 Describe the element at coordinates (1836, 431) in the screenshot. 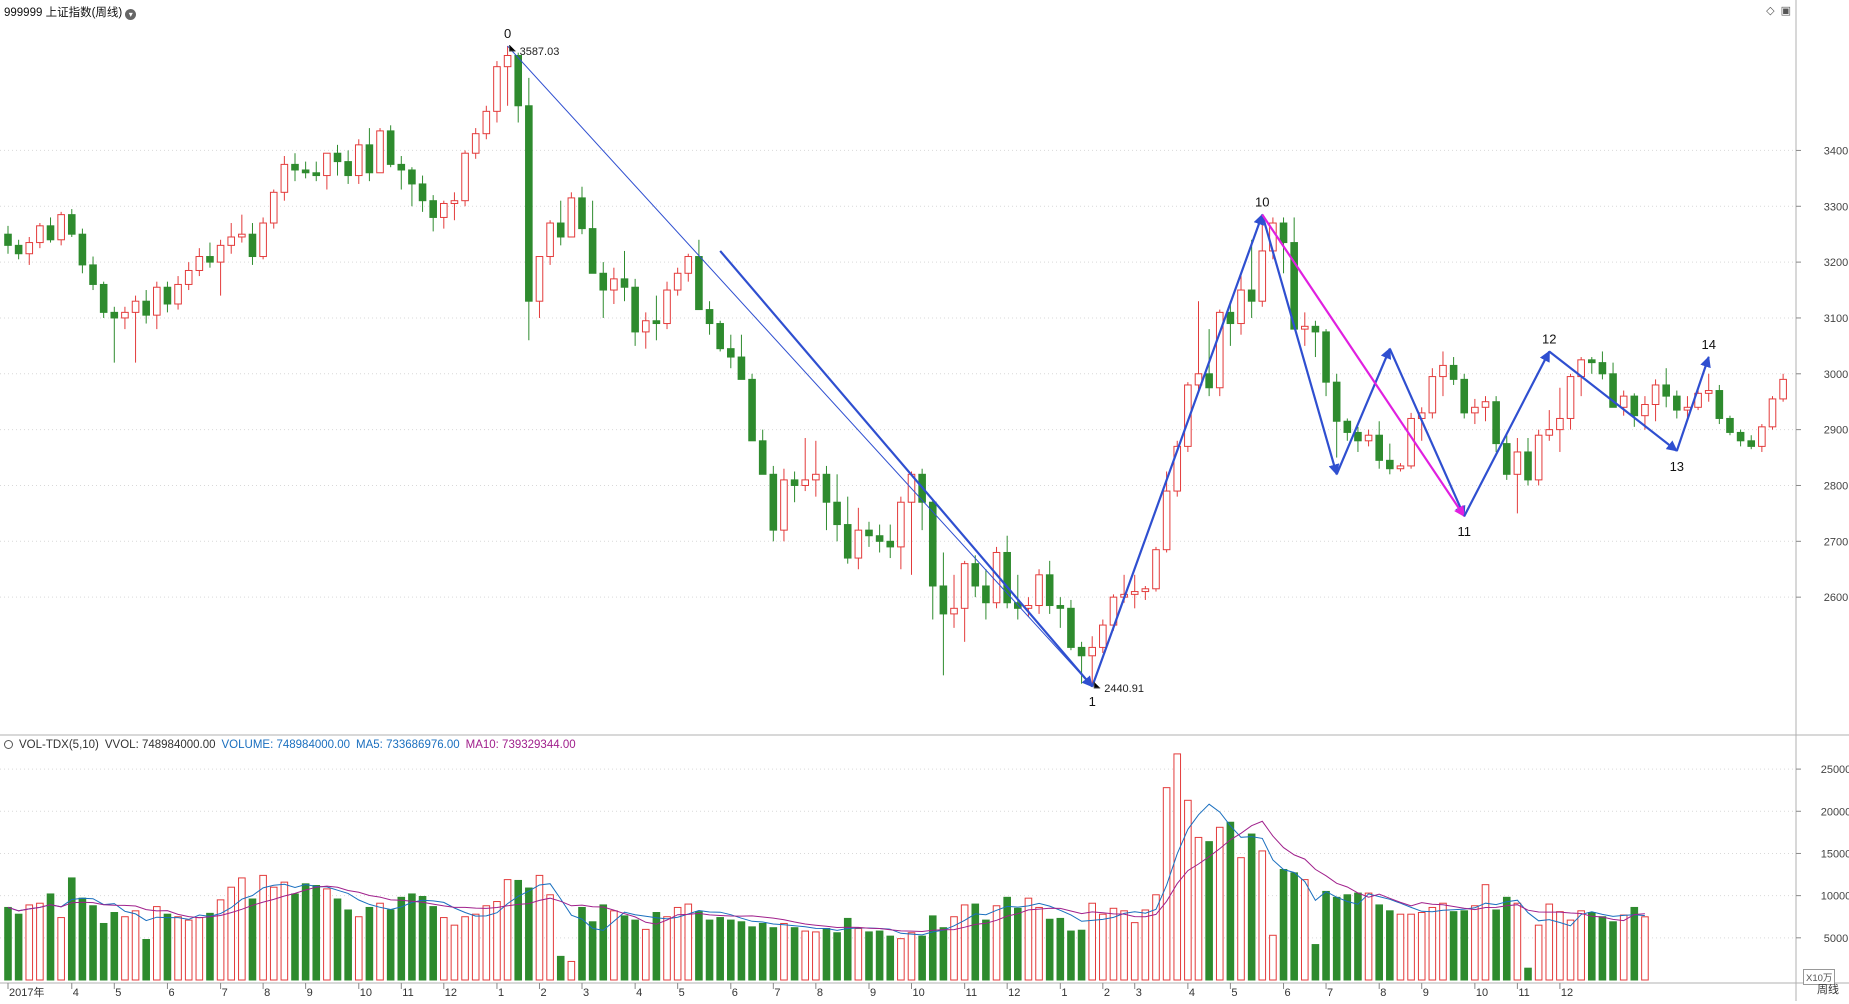

I see `price-tick-label: 2900` at that location.